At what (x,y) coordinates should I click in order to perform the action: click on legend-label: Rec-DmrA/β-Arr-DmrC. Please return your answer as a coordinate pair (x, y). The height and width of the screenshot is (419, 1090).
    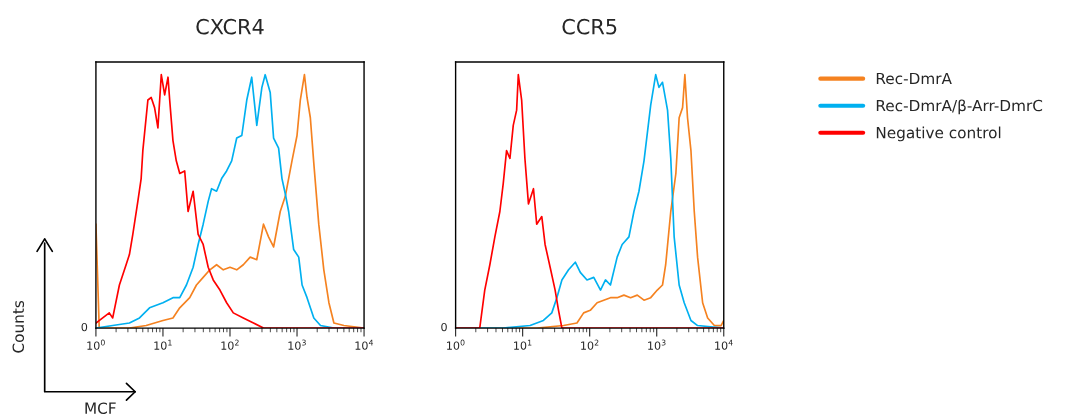
    Looking at the image, I should click on (959, 107).